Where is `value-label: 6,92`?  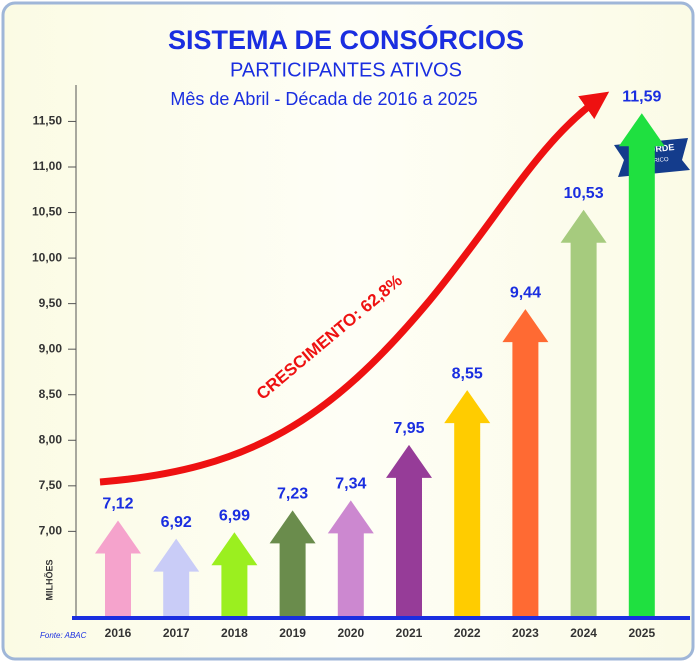 value-label: 6,92 is located at coordinates (176, 522).